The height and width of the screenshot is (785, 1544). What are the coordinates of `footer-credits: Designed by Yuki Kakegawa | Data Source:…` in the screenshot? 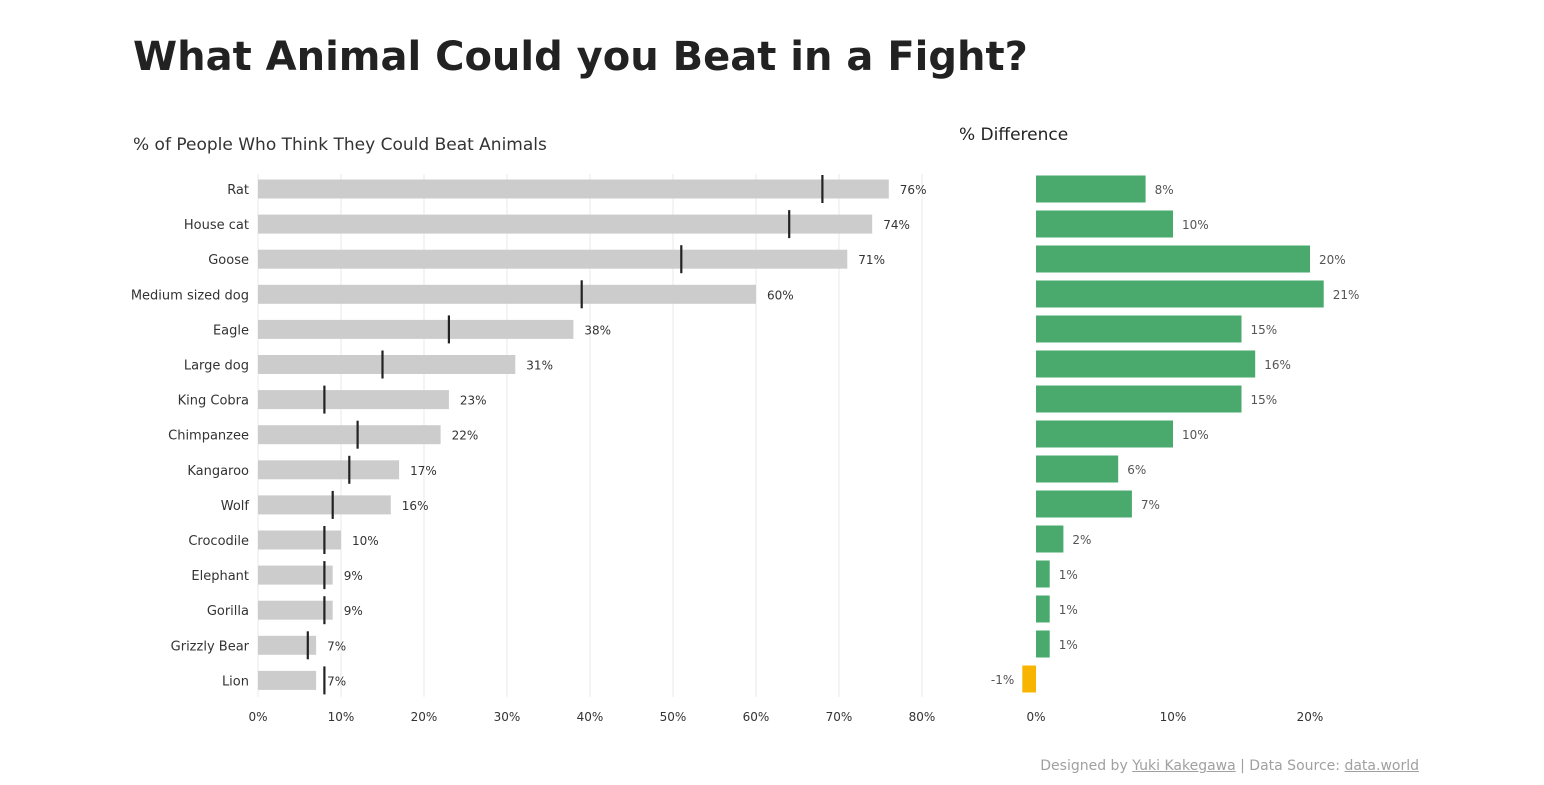 It's located at (1229, 766).